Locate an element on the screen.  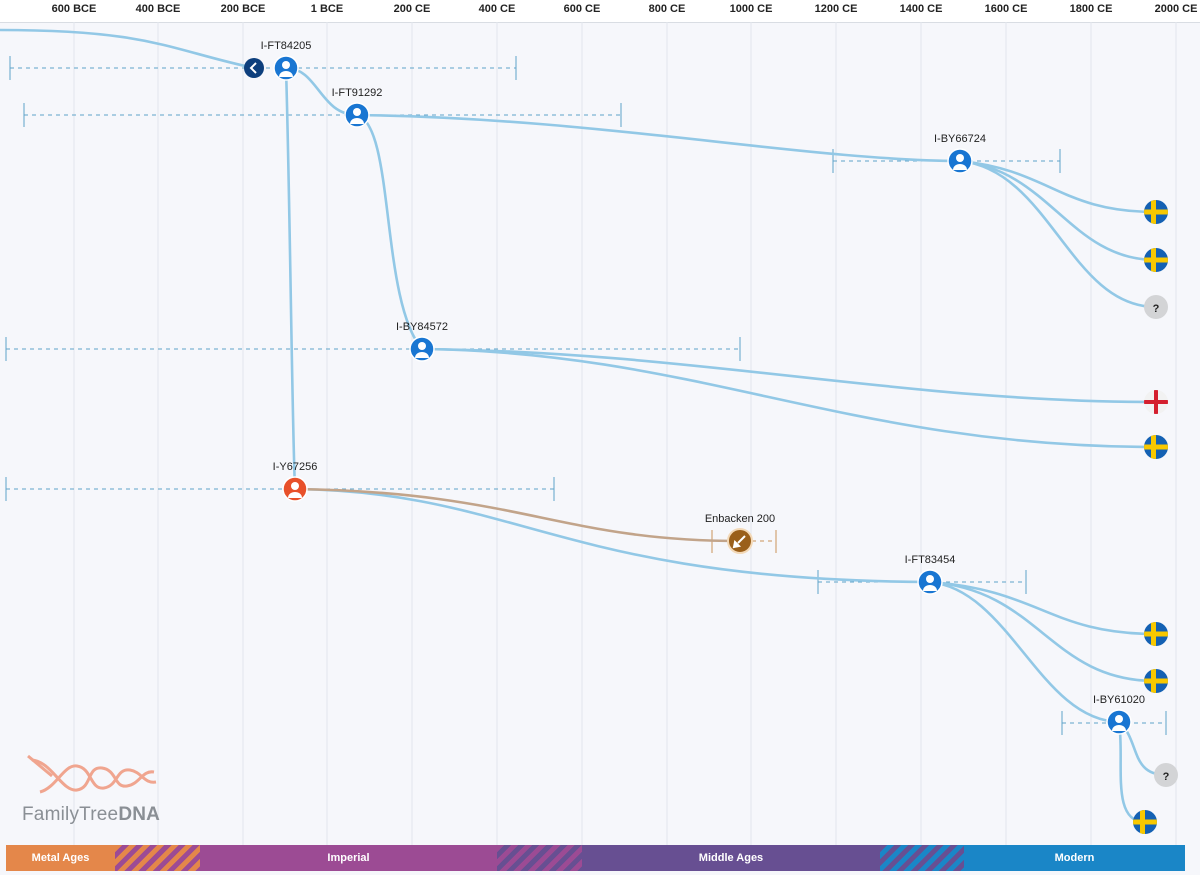
node-label: I-BY61020 is located at coordinates (1119, 700).